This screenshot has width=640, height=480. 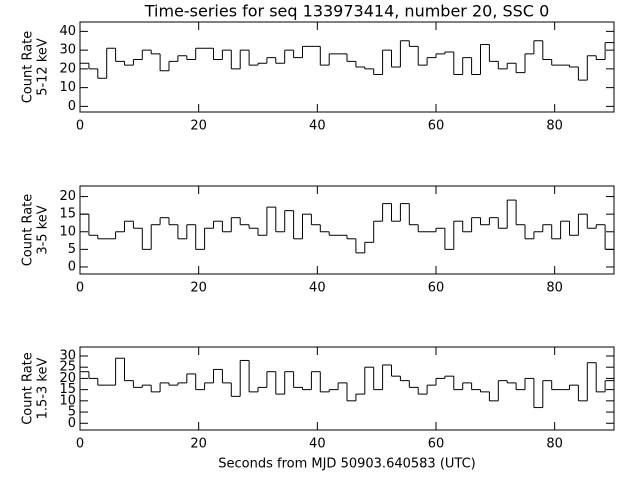 I want to click on x-axis-label: Seconds from MJD 50903.640583 (UTC), so click(x=347, y=464).